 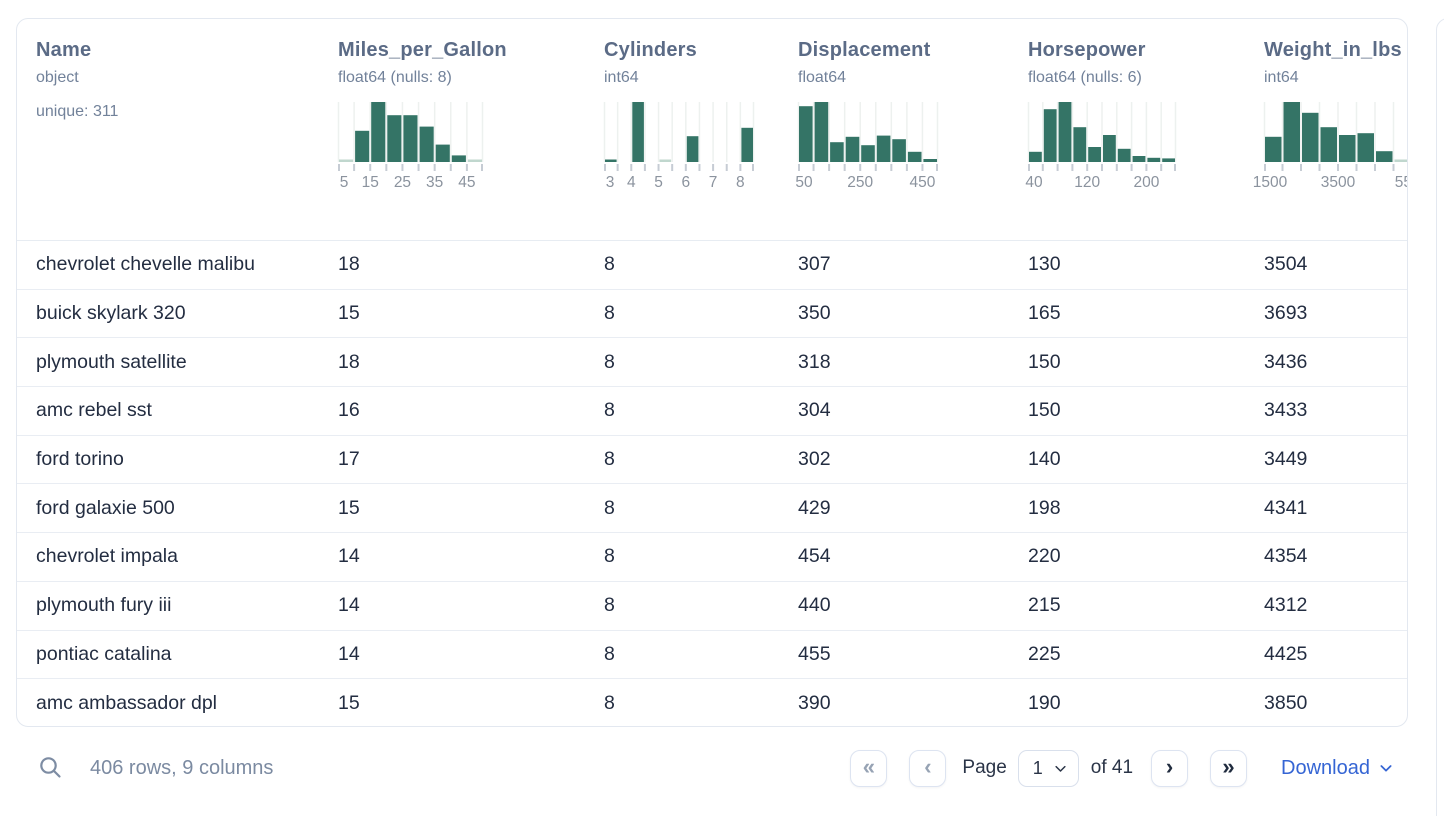 What do you see at coordinates (1286, 703) in the screenshot?
I see `cell-weight_in_lbs: 3850` at bounding box center [1286, 703].